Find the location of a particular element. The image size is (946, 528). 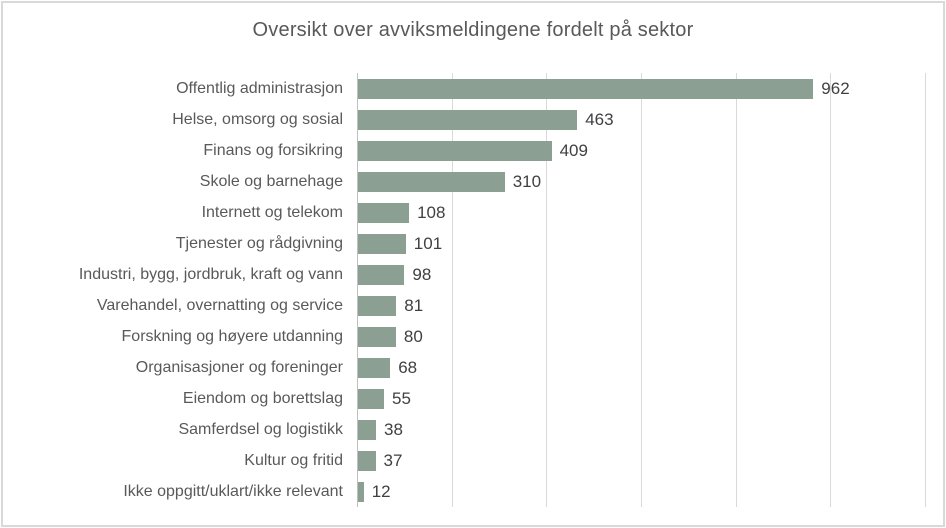

category-label: Organisasjoner og foreninger is located at coordinates (239, 367).